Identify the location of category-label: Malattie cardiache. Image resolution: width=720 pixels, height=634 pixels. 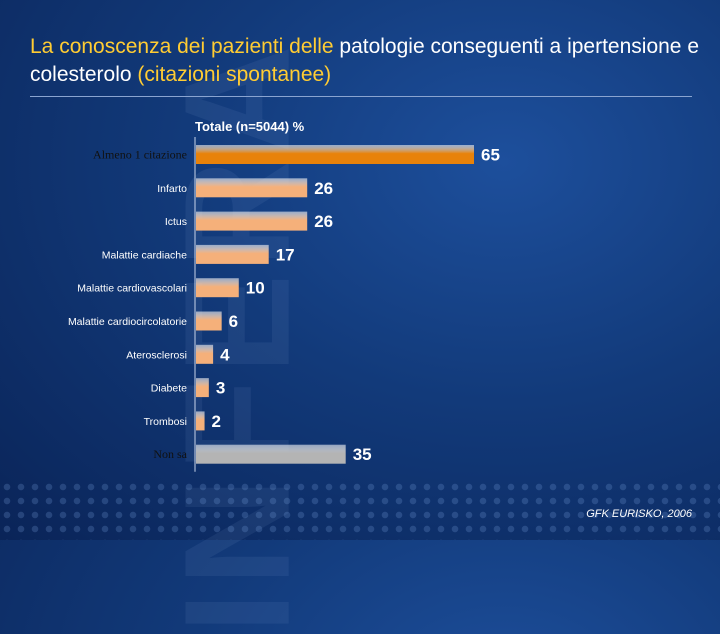
(144, 255).